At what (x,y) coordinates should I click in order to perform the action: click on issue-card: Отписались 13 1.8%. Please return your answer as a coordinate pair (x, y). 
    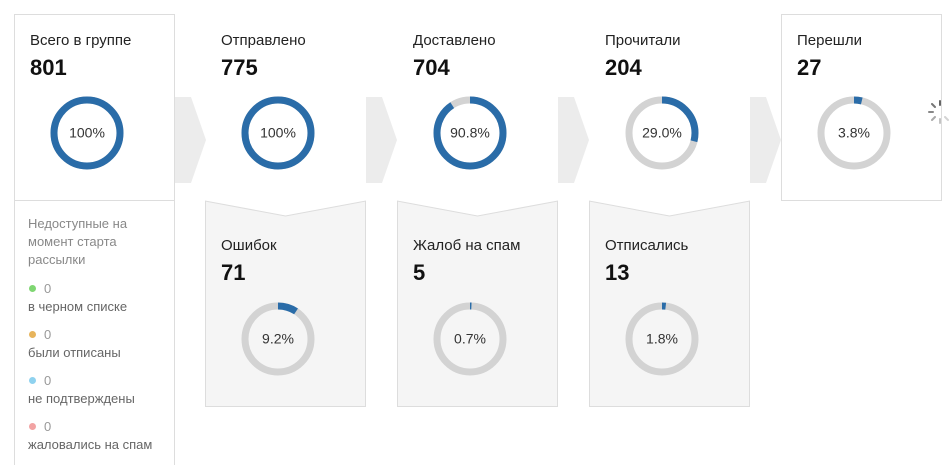
    Looking at the image, I should click on (669, 303).